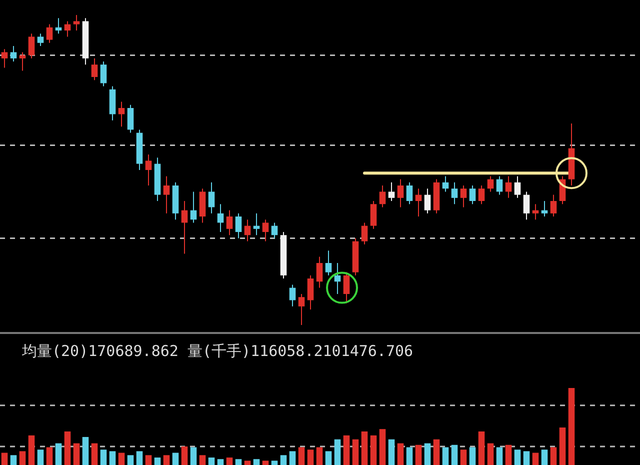  Describe the element at coordinates (217, 351) in the screenshot. I see `chart-title: 均量(20)170689.862 量(千手)116058.2101476.706` at that location.